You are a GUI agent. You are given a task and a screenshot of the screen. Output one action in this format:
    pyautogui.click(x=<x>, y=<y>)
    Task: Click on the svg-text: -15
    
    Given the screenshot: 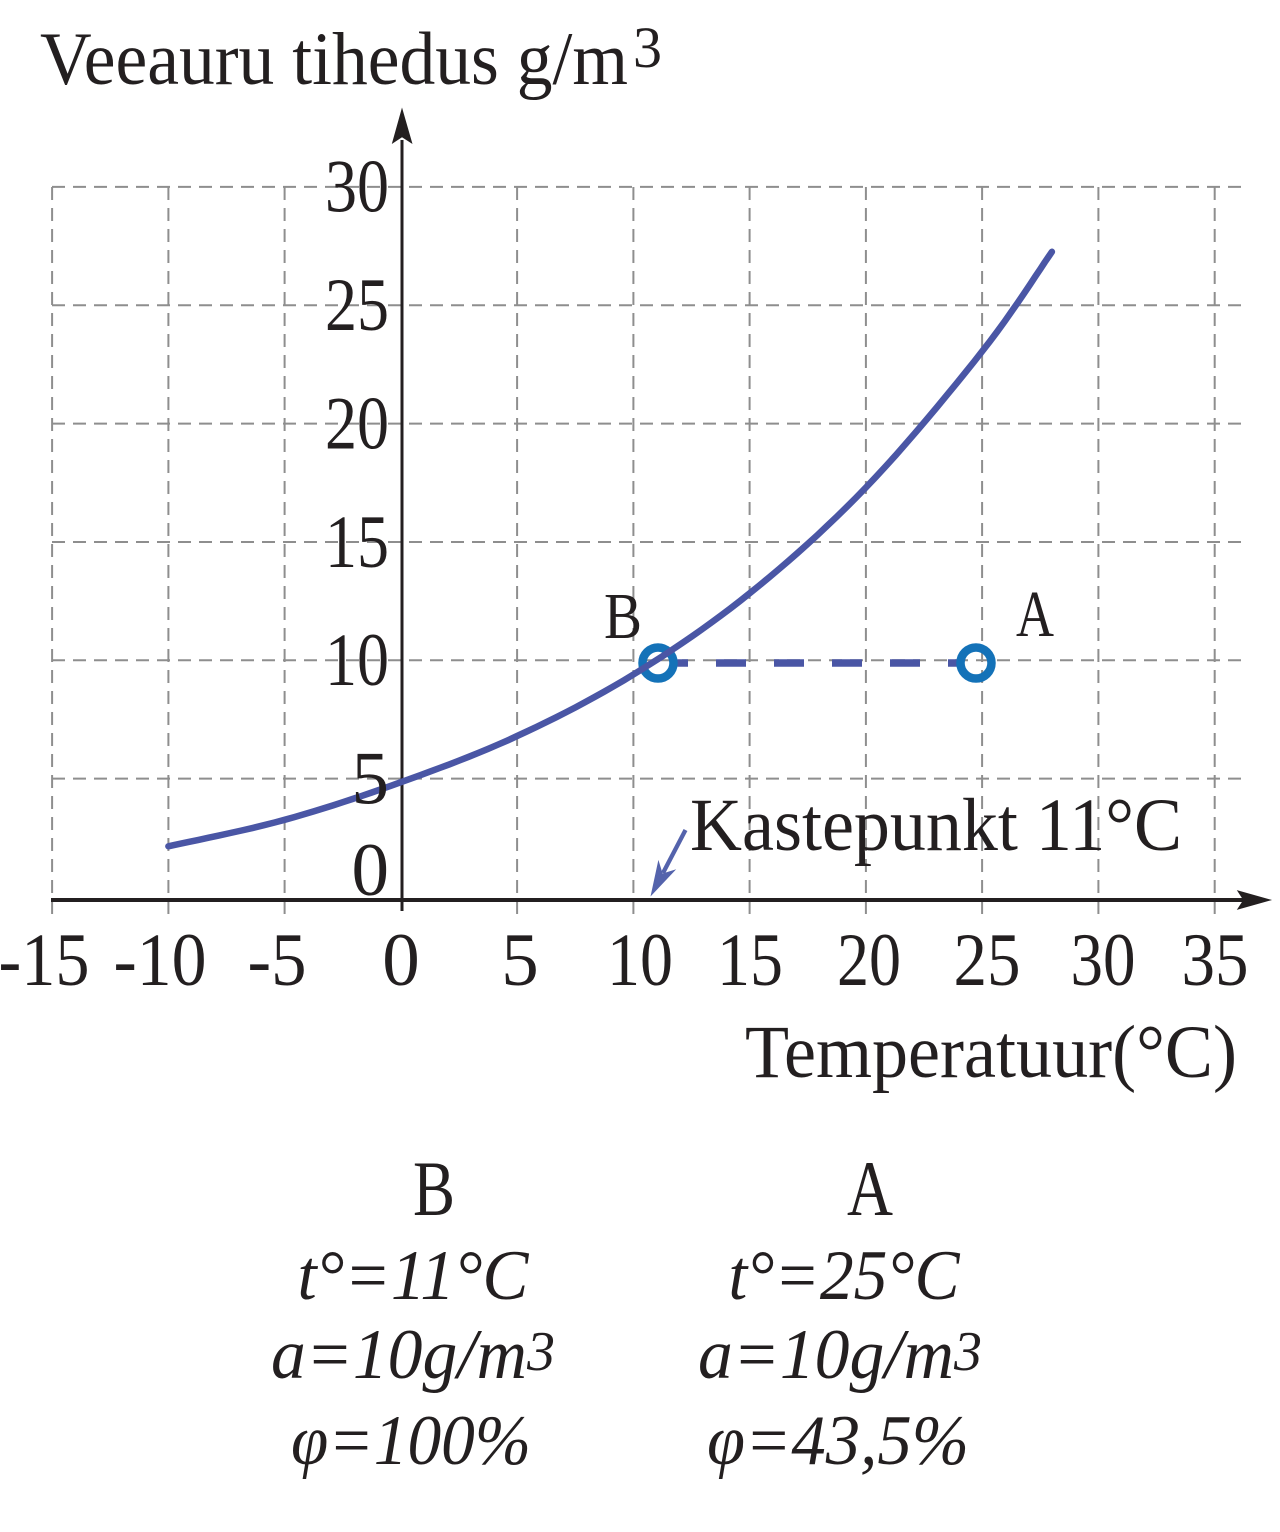 What is the action you would take?
    pyautogui.click(x=45, y=960)
    